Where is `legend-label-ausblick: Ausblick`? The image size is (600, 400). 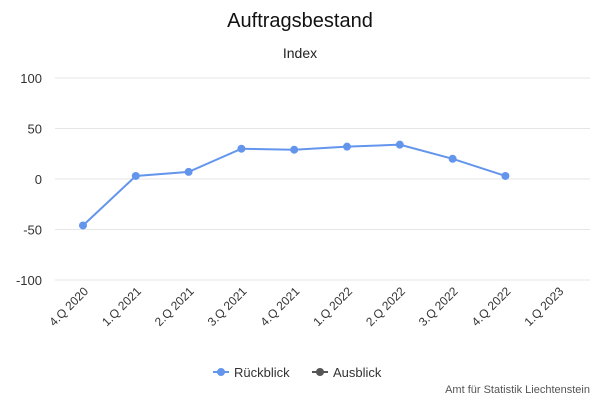
legend-label-ausblick: Ausblick is located at coordinates (357, 372).